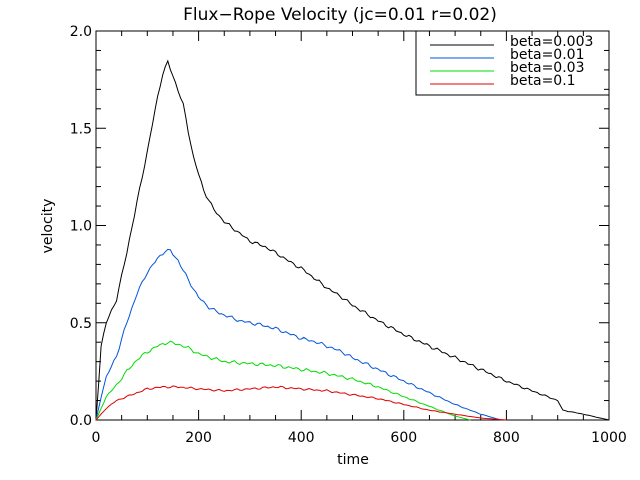 Image resolution: width=640 pixels, height=480 pixels. I want to click on x-tick-label: 600, so click(403, 438).